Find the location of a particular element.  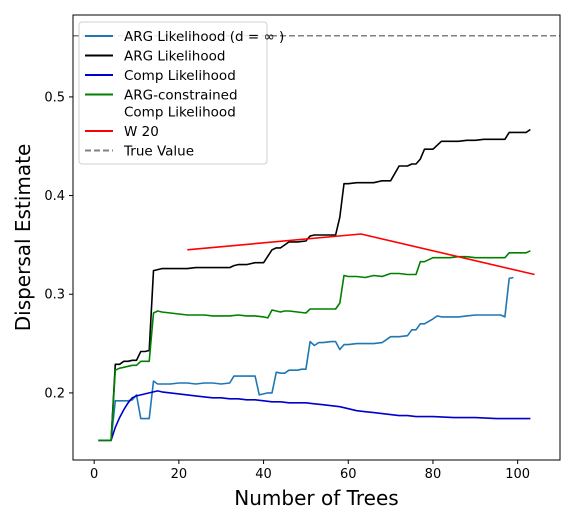

legend-item-comp-likelihood: Comp Likelihood is located at coordinates (160, 76).